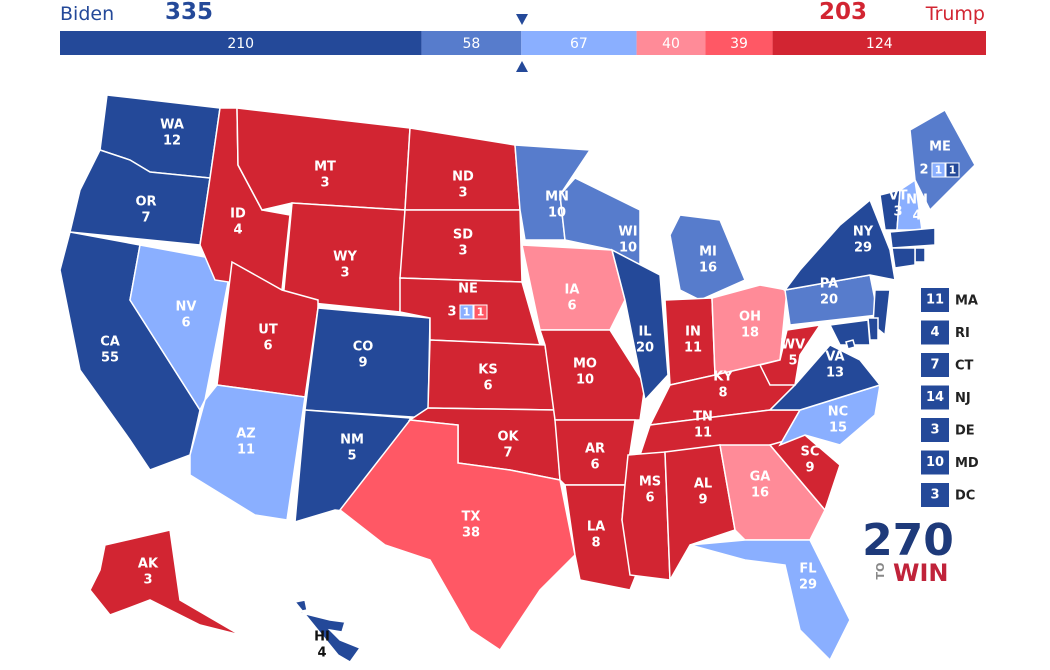  What do you see at coordinates (471, 517) in the screenshot?
I see `state-abbr: TX` at bounding box center [471, 517].